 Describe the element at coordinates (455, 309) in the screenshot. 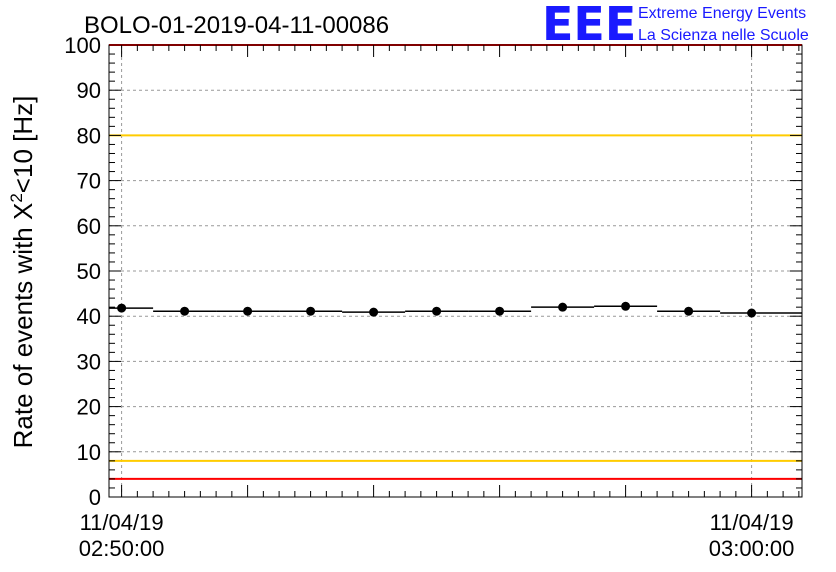

I see `data-series` at that location.